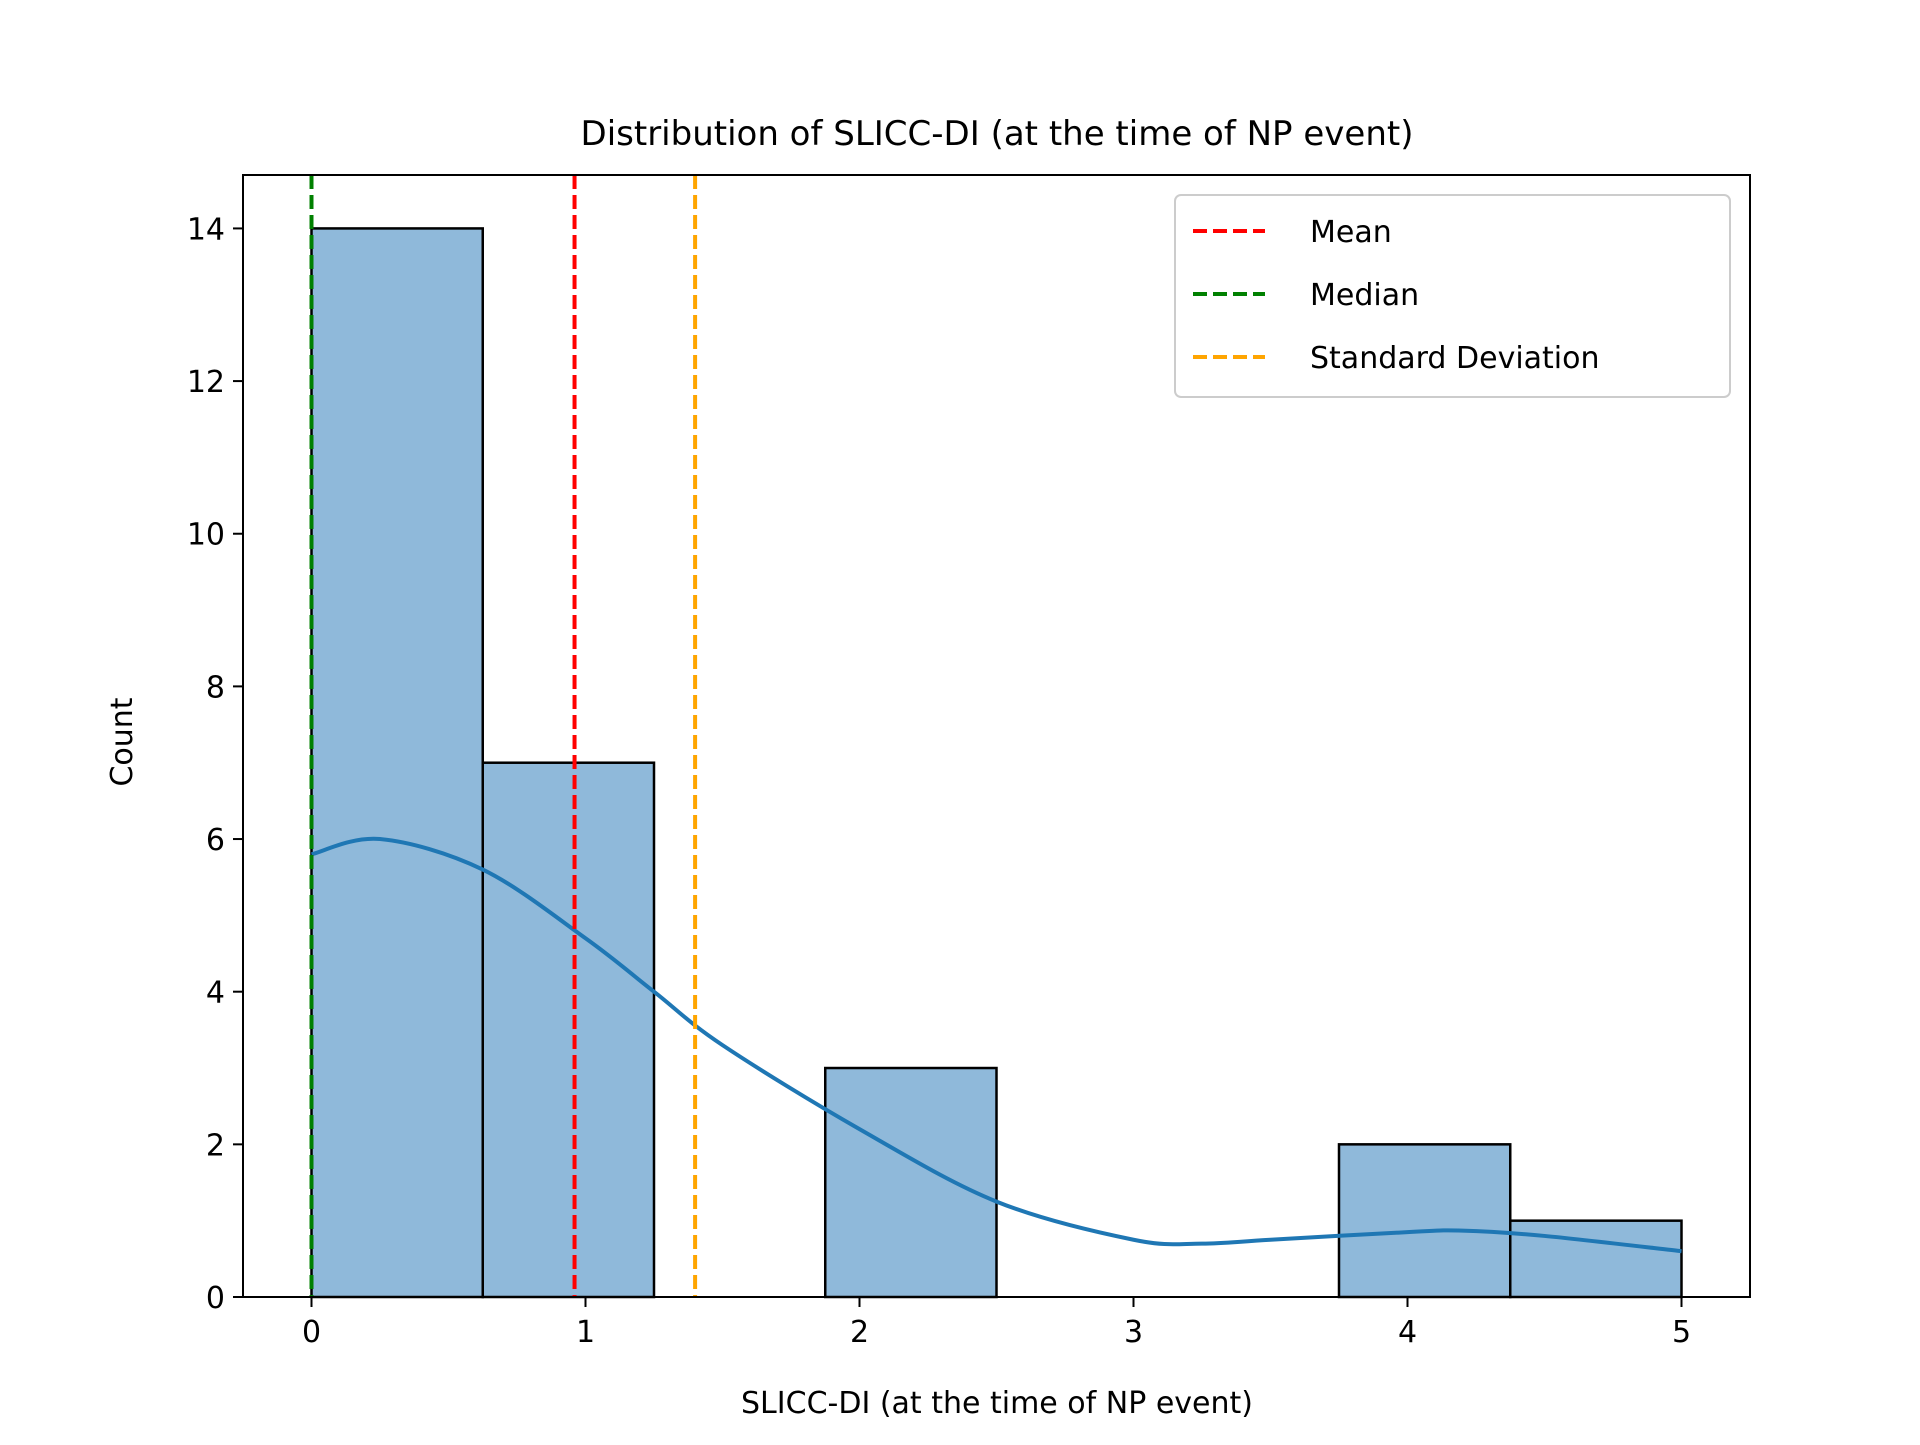  I want to click on y-tick-label: 14, so click(206, 229).